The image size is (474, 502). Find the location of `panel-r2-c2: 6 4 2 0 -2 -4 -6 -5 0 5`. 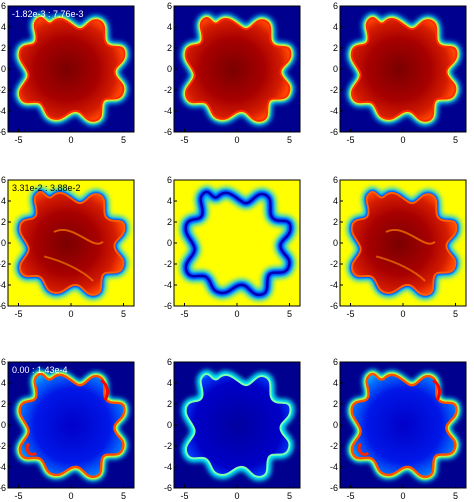

panel-r2-c2: 6 4 2 0 -2 -4 -6 -5 0 5 is located at coordinates (232, 247).